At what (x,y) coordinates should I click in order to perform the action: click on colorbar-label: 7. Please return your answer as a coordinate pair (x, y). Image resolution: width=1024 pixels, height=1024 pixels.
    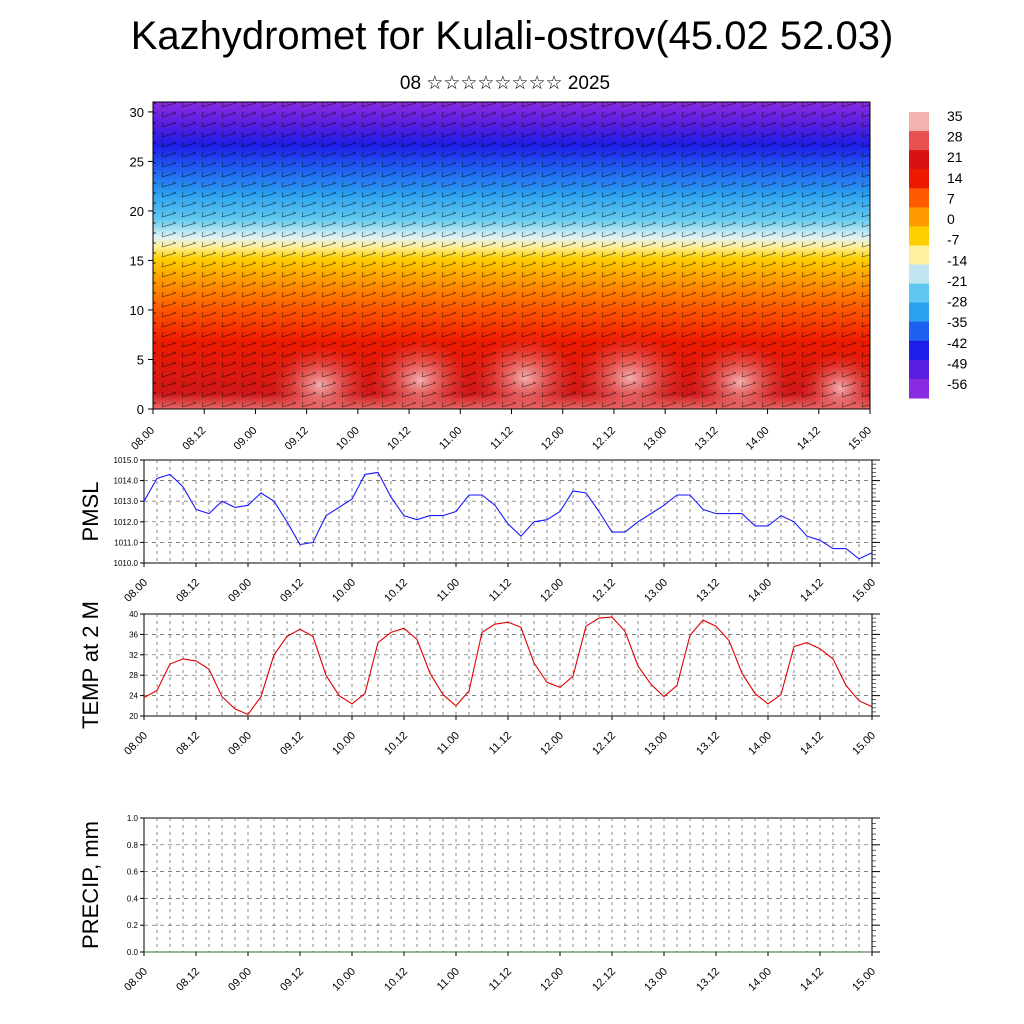
    Looking at the image, I should click on (951, 198).